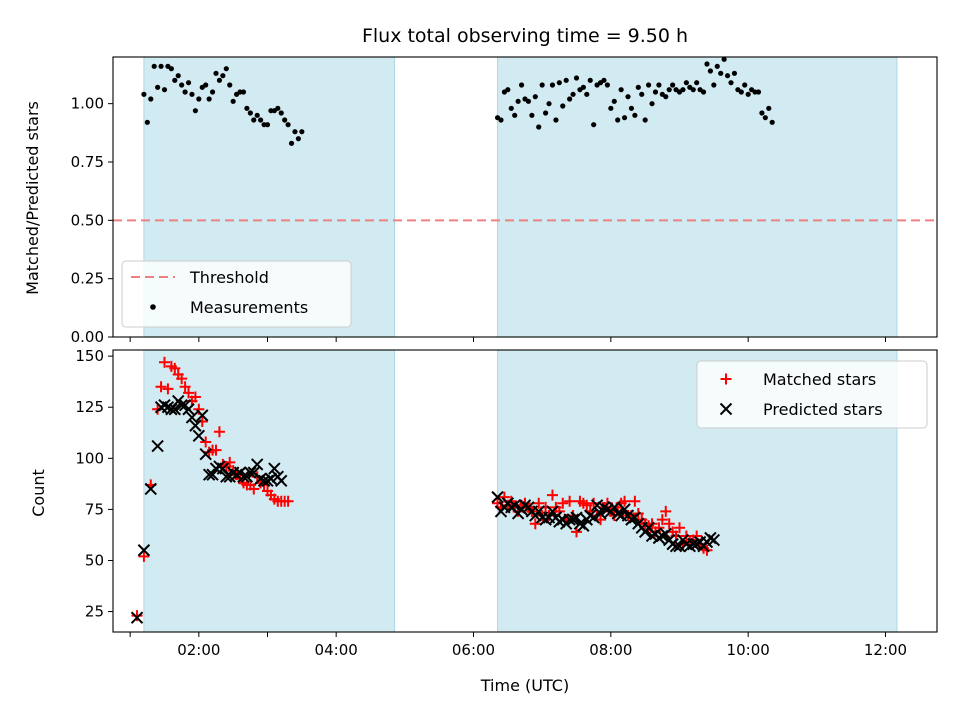  I want to click on top-y-tick-label-3: 0.50, so click(87, 220).